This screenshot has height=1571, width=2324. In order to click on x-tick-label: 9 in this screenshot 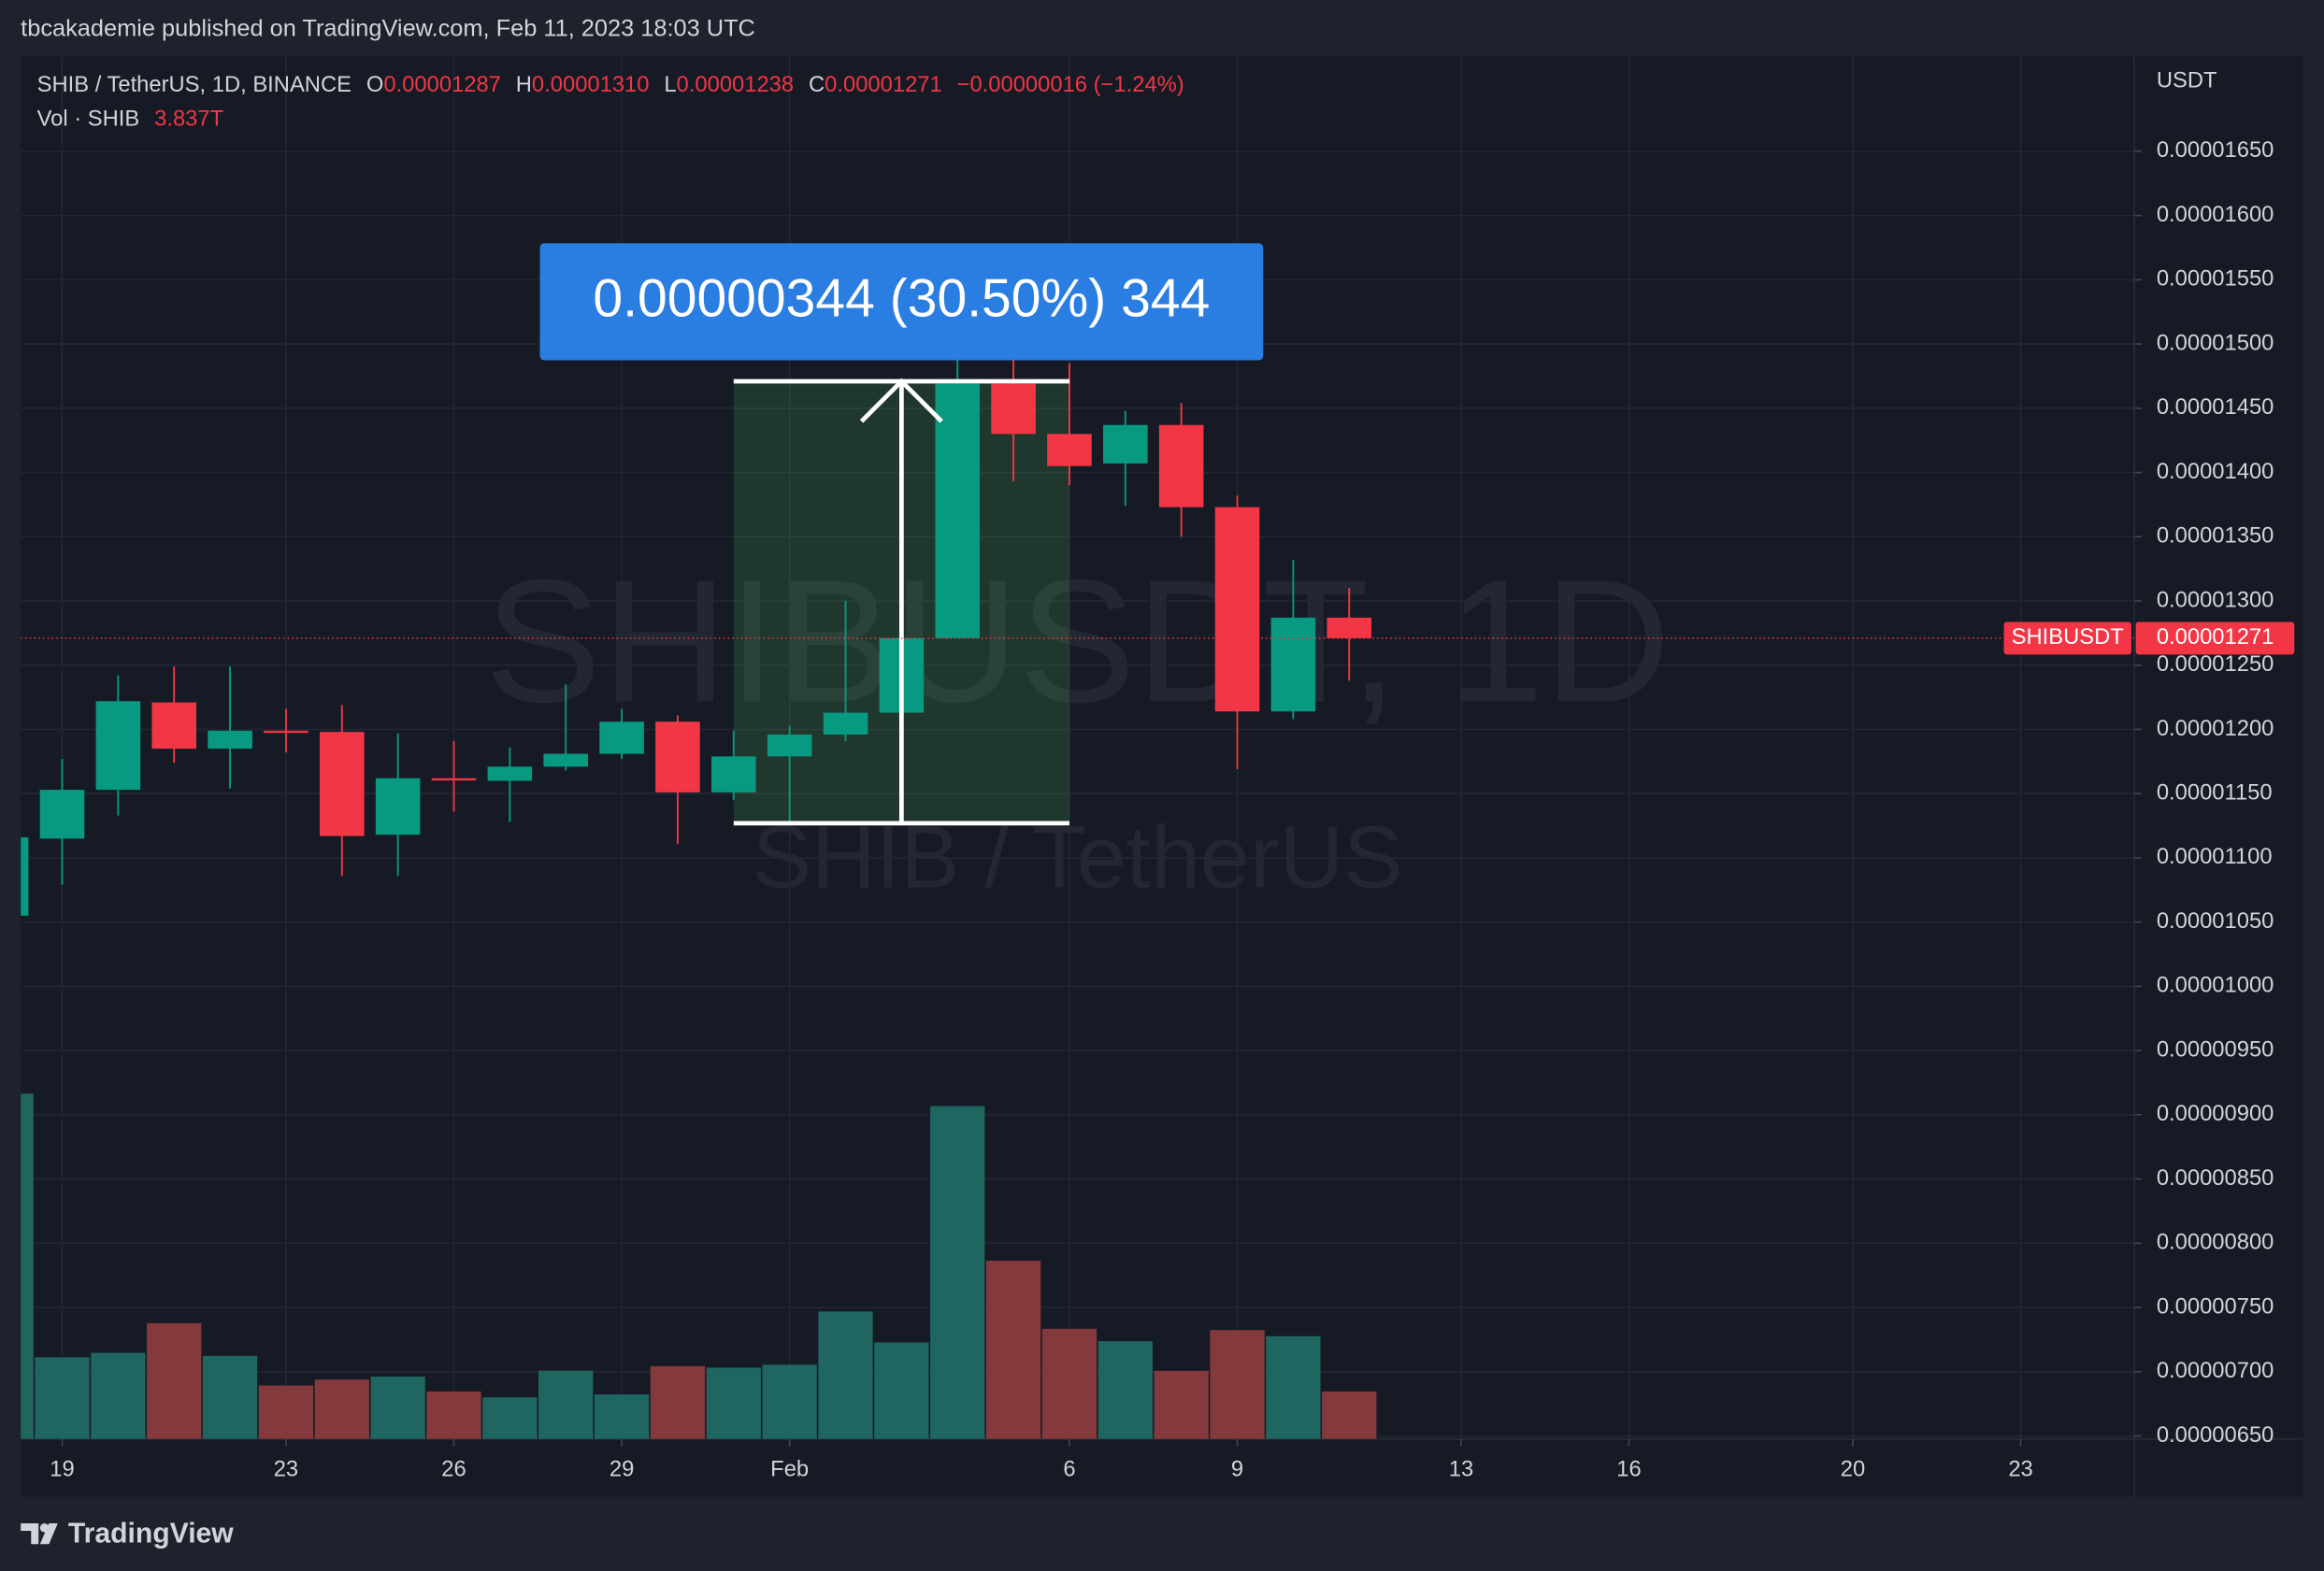, I will do `click(1237, 1468)`.